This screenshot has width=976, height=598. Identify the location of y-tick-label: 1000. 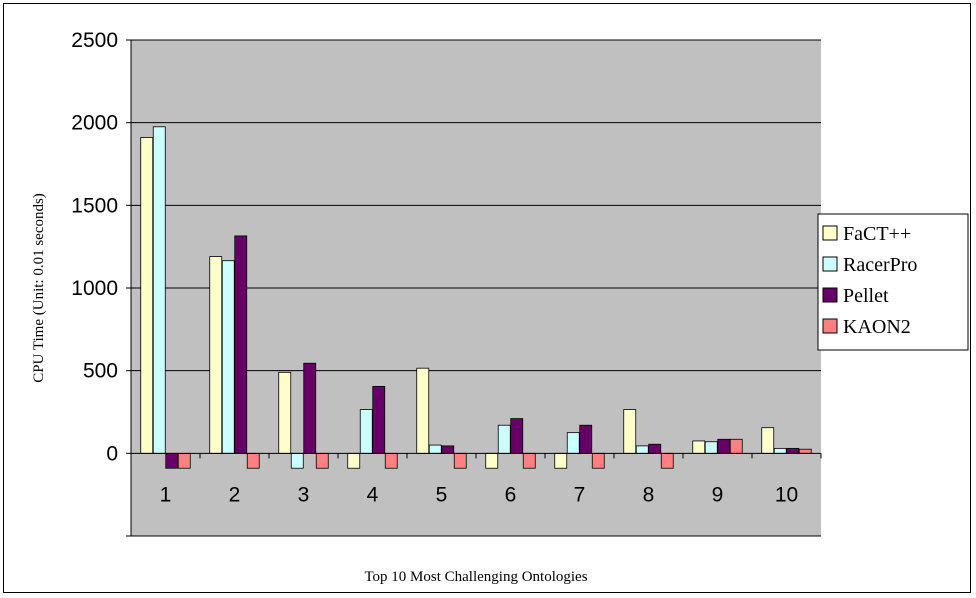
(94, 288).